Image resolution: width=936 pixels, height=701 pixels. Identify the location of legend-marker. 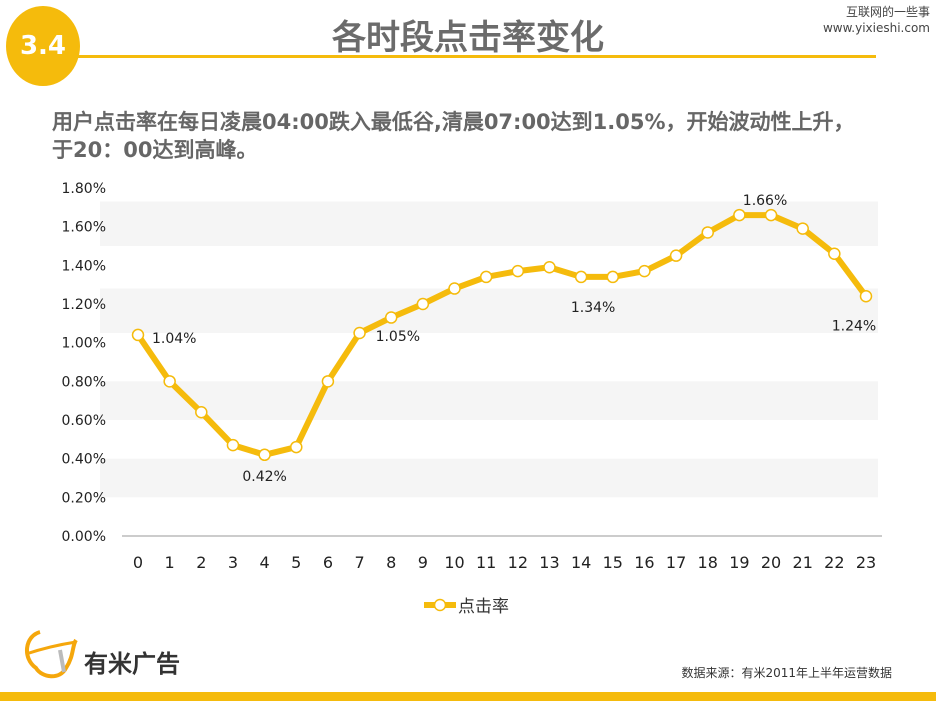
(440, 605).